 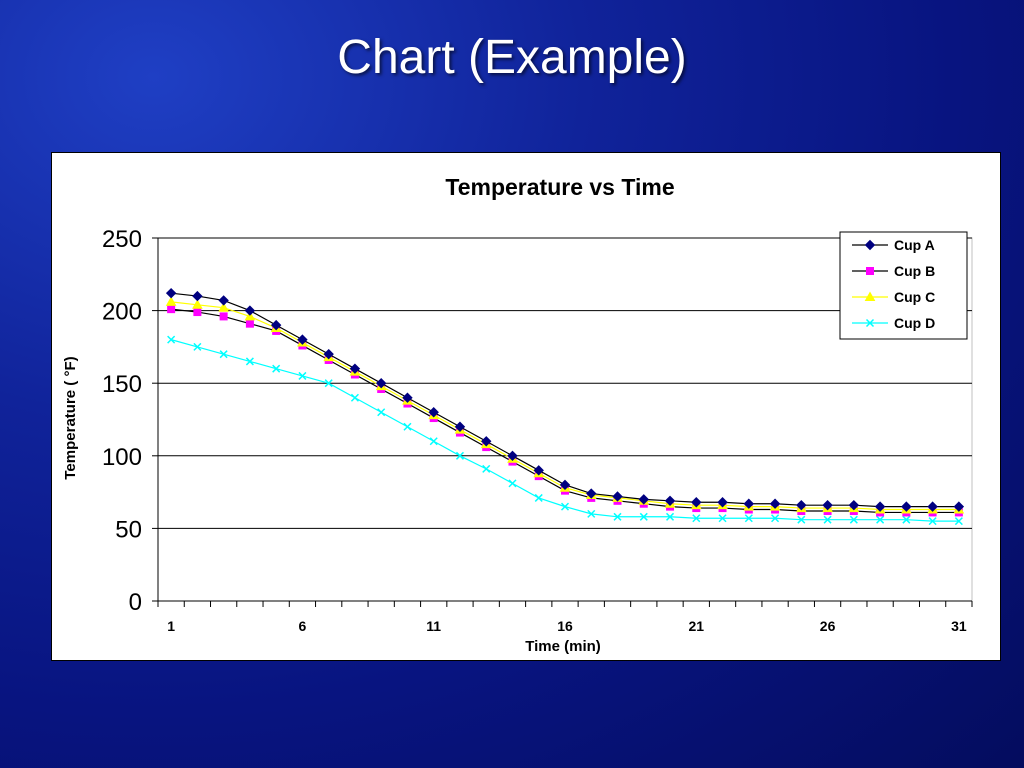 I want to click on legend-item: Cup C, so click(x=893, y=297).